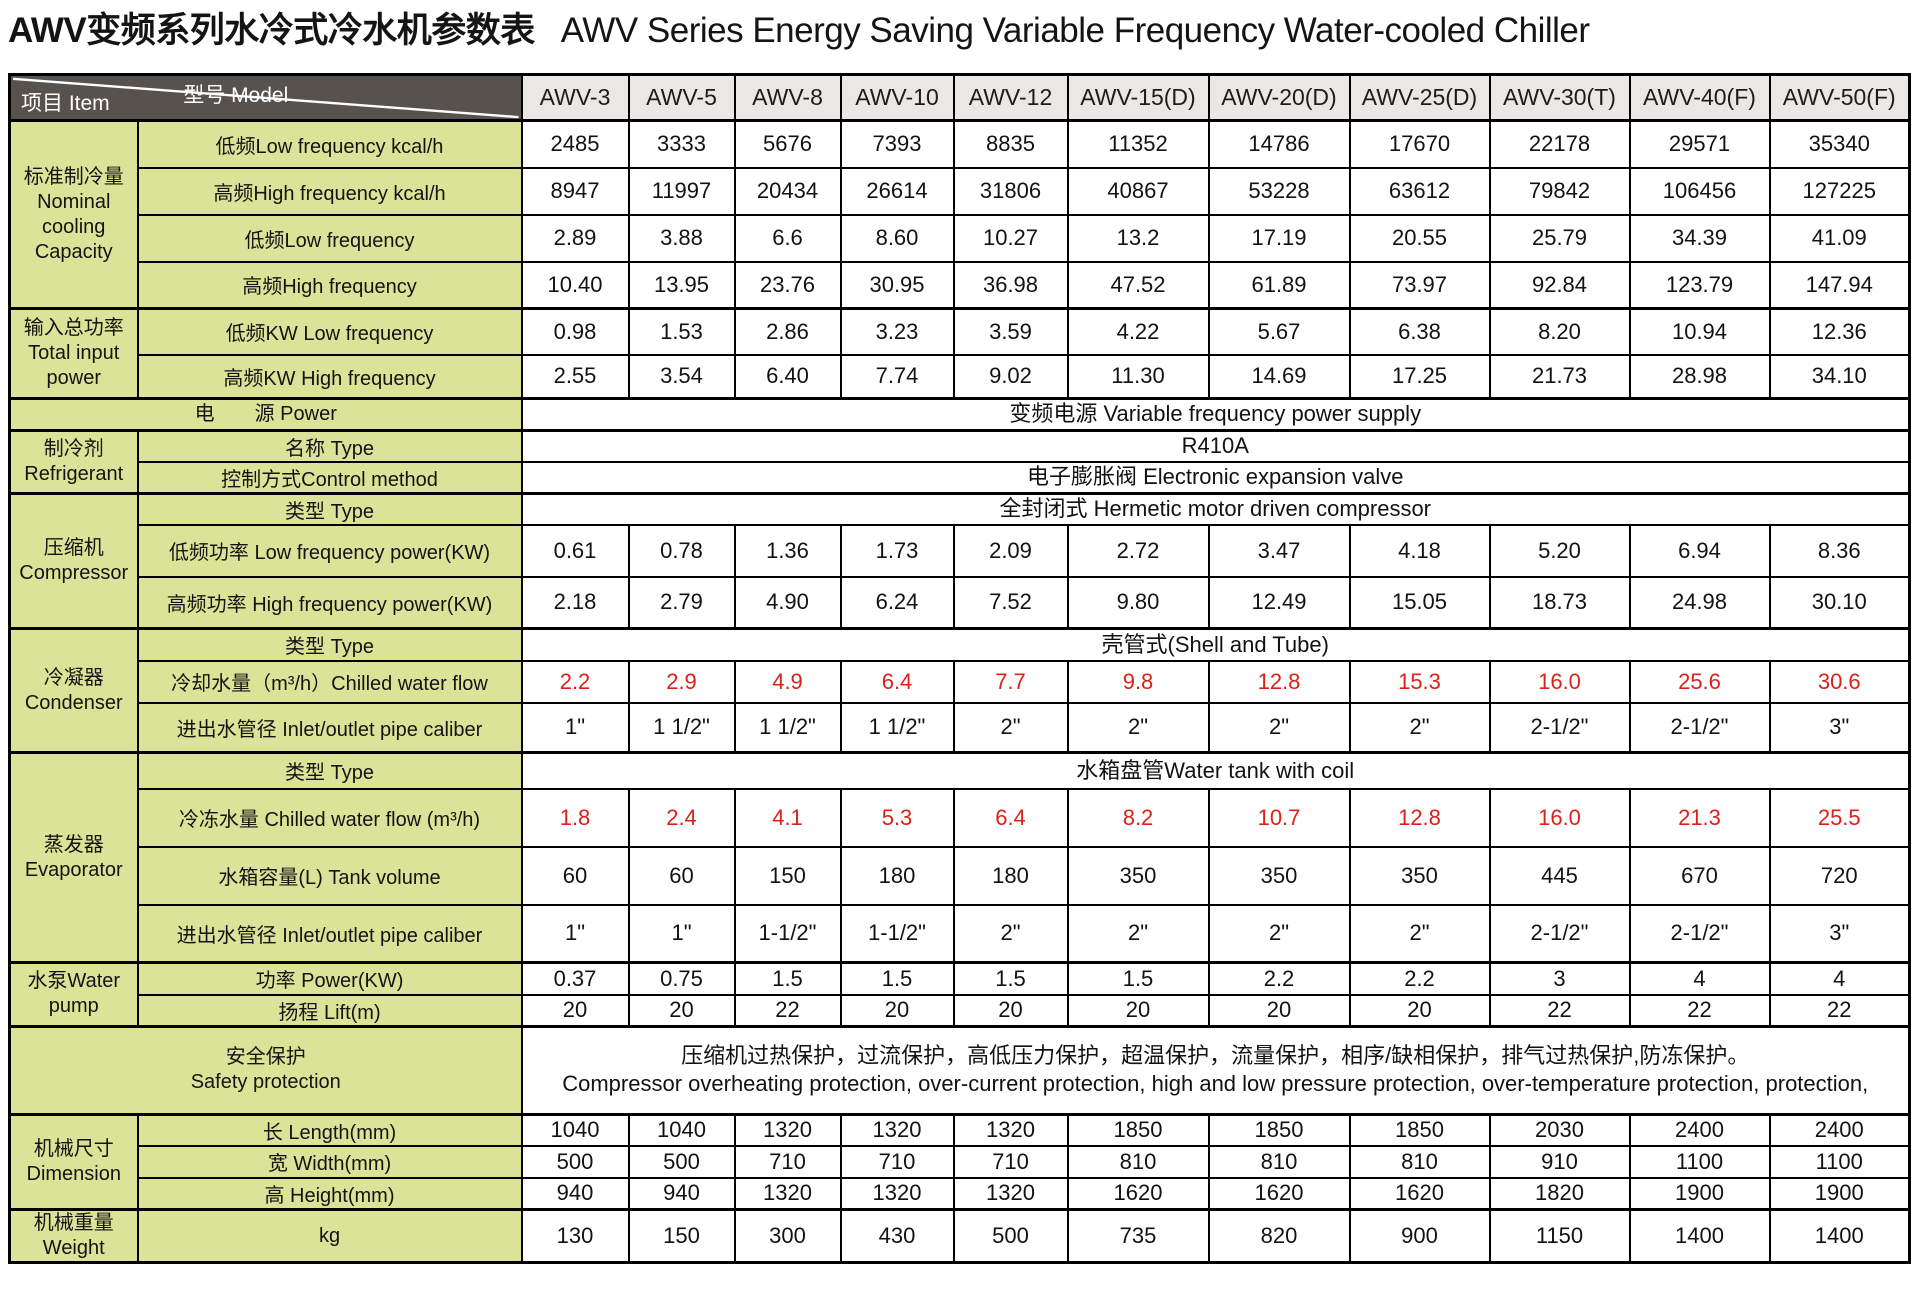 The image size is (1920, 1295). Describe the element at coordinates (787, 97) in the screenshot. I see `model-column-header: AWV-8` at that location.